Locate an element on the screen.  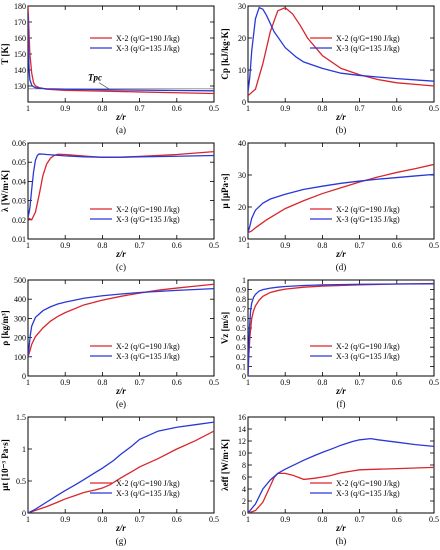
panel-label: (a) is located at coordinates (121, 130).